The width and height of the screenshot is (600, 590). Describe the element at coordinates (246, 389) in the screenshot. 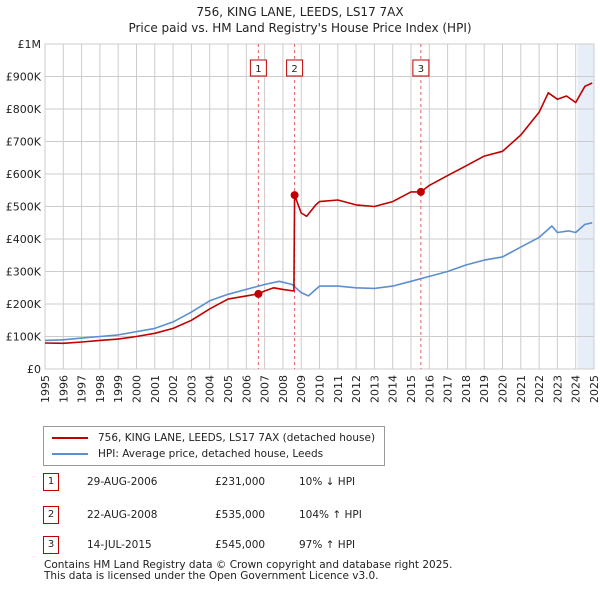

I see `x-tick-label: 2006` at that location.